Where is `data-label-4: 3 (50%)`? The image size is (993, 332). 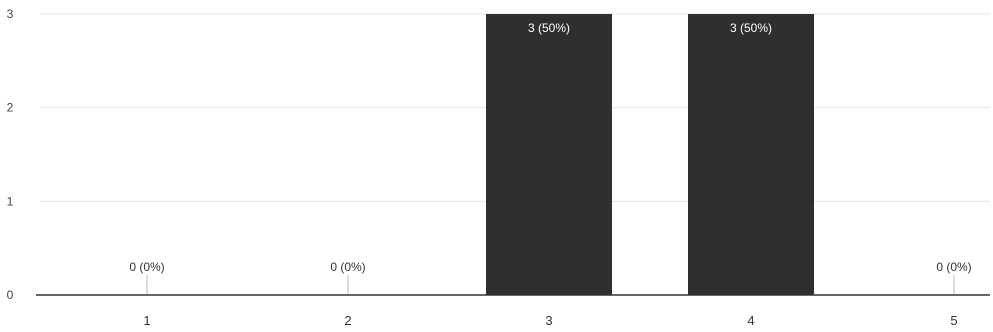 data-label-4: 3 (50%) is located at coordinates (751, 28).